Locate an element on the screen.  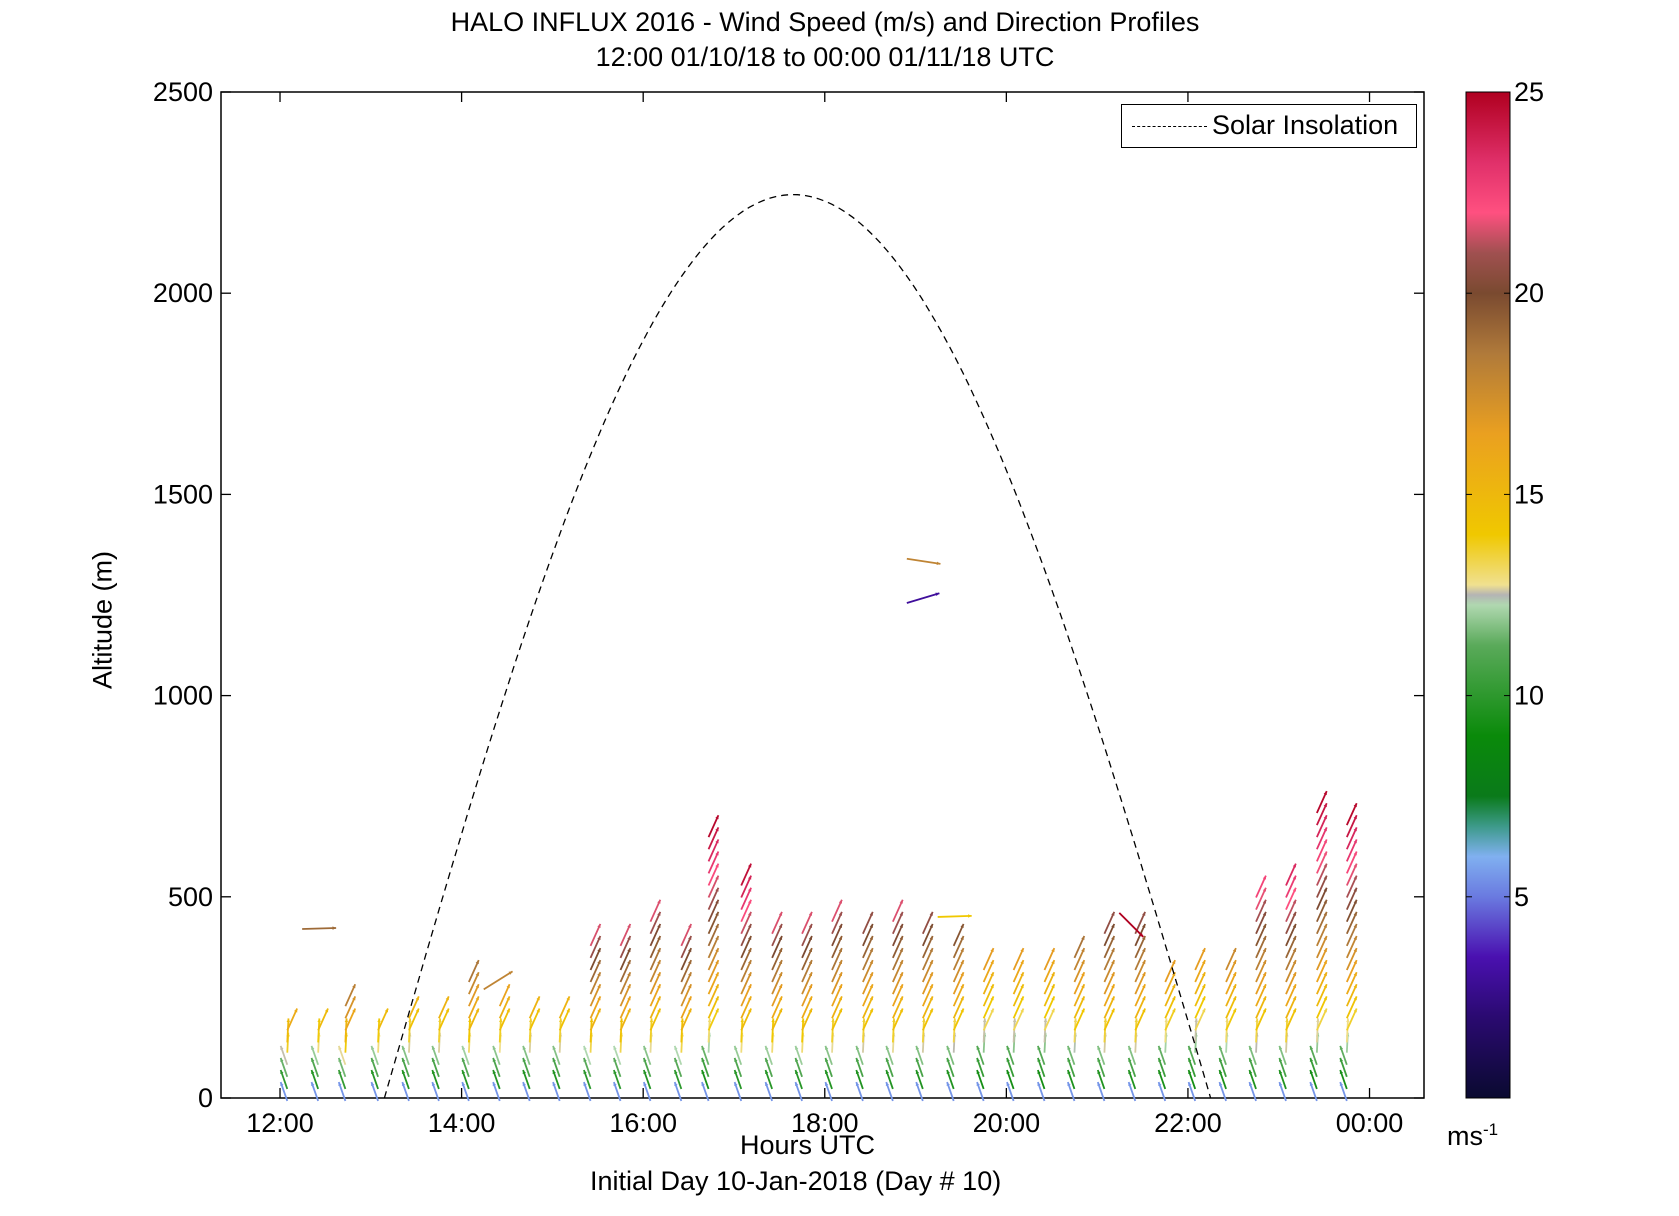
x-tick-label: 12:00 is located at coordinates (280, 1123).